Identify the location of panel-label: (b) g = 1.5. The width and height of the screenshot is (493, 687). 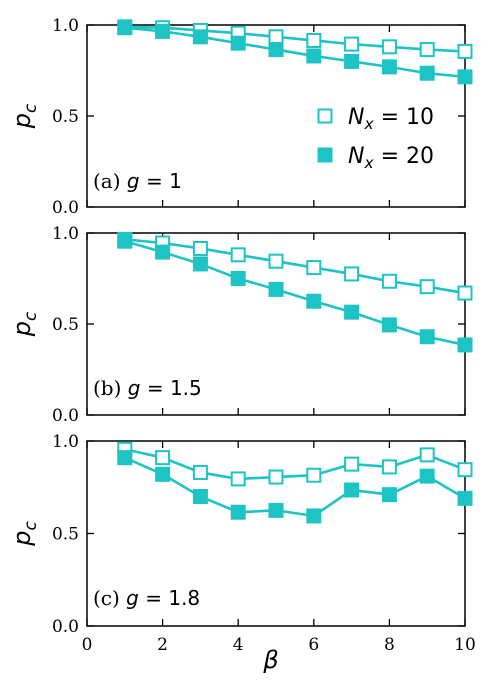
(147, 388).